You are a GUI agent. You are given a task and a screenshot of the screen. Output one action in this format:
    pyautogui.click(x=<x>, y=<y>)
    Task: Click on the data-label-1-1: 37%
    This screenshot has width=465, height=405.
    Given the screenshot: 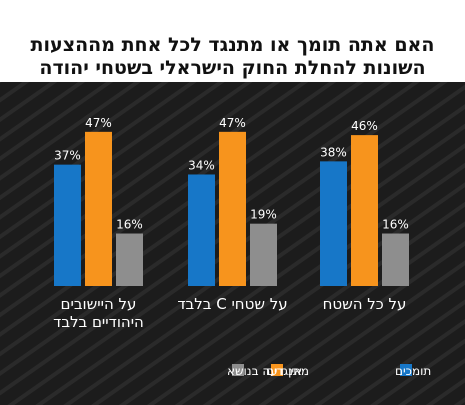 What is the action you would take?
    pyautogui.click(x=67, y=156)
    